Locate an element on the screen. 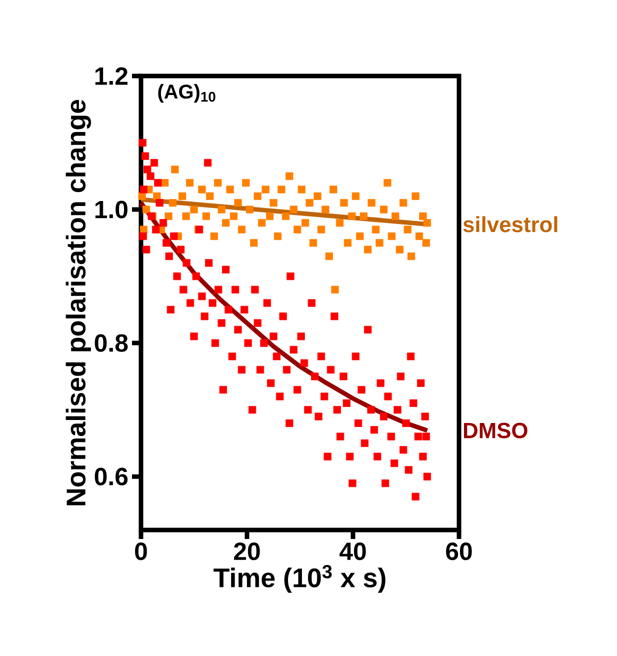  x-tick-label: 40 is located at coordinates (353, 551).